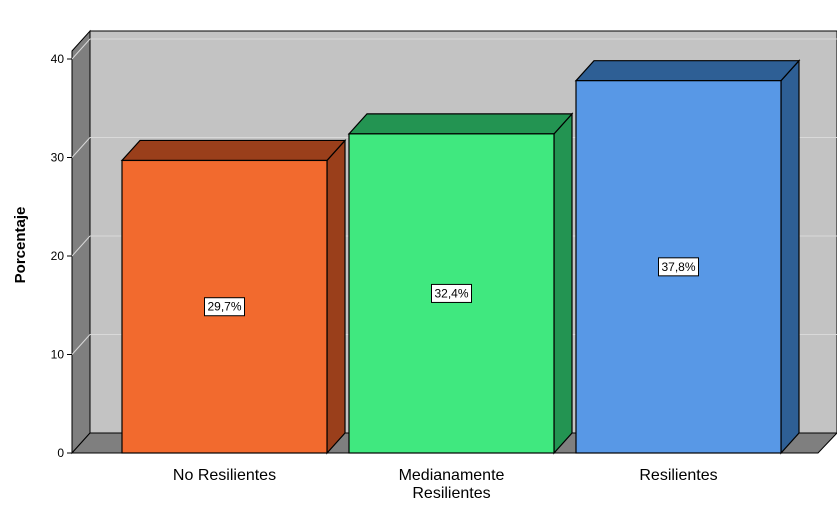  Describe the element at coordinates (60, 453) in the screenshot. I see `y-tick-label: 0` at that location.